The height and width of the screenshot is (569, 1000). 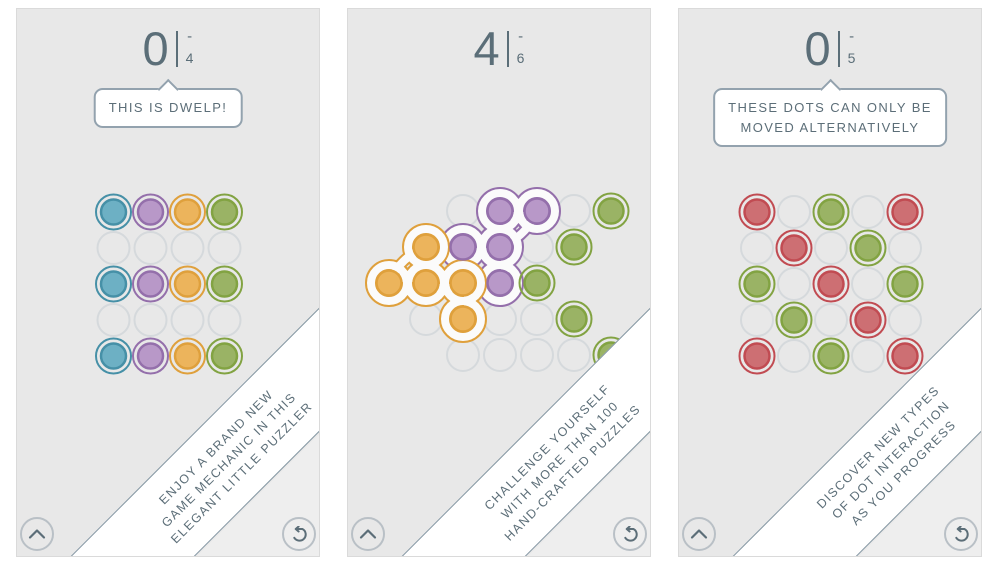 What do you see at coordinates (830, 127) in the screenshot?
I see `bubble-line: MOVED ALTERNATIVELY` at bounding box center [830, 127].